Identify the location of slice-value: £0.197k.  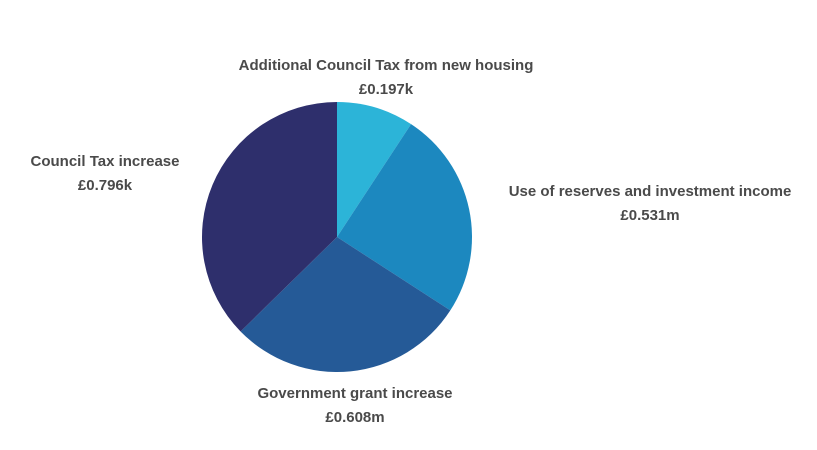
(386, 89).